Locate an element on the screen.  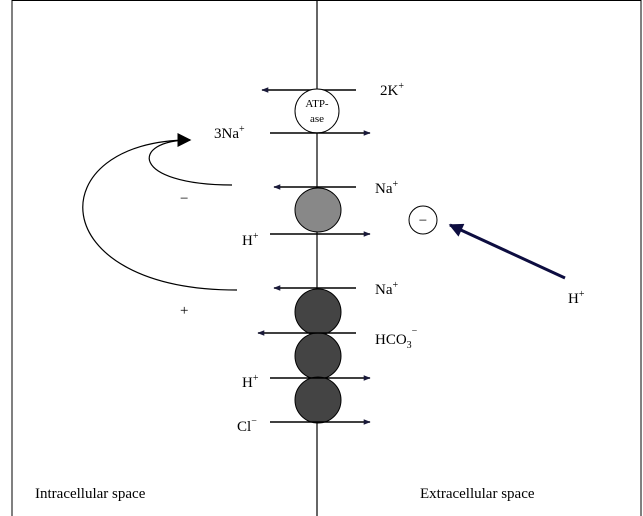
region-label: Intracellular space is located at coordinates (90, 494).